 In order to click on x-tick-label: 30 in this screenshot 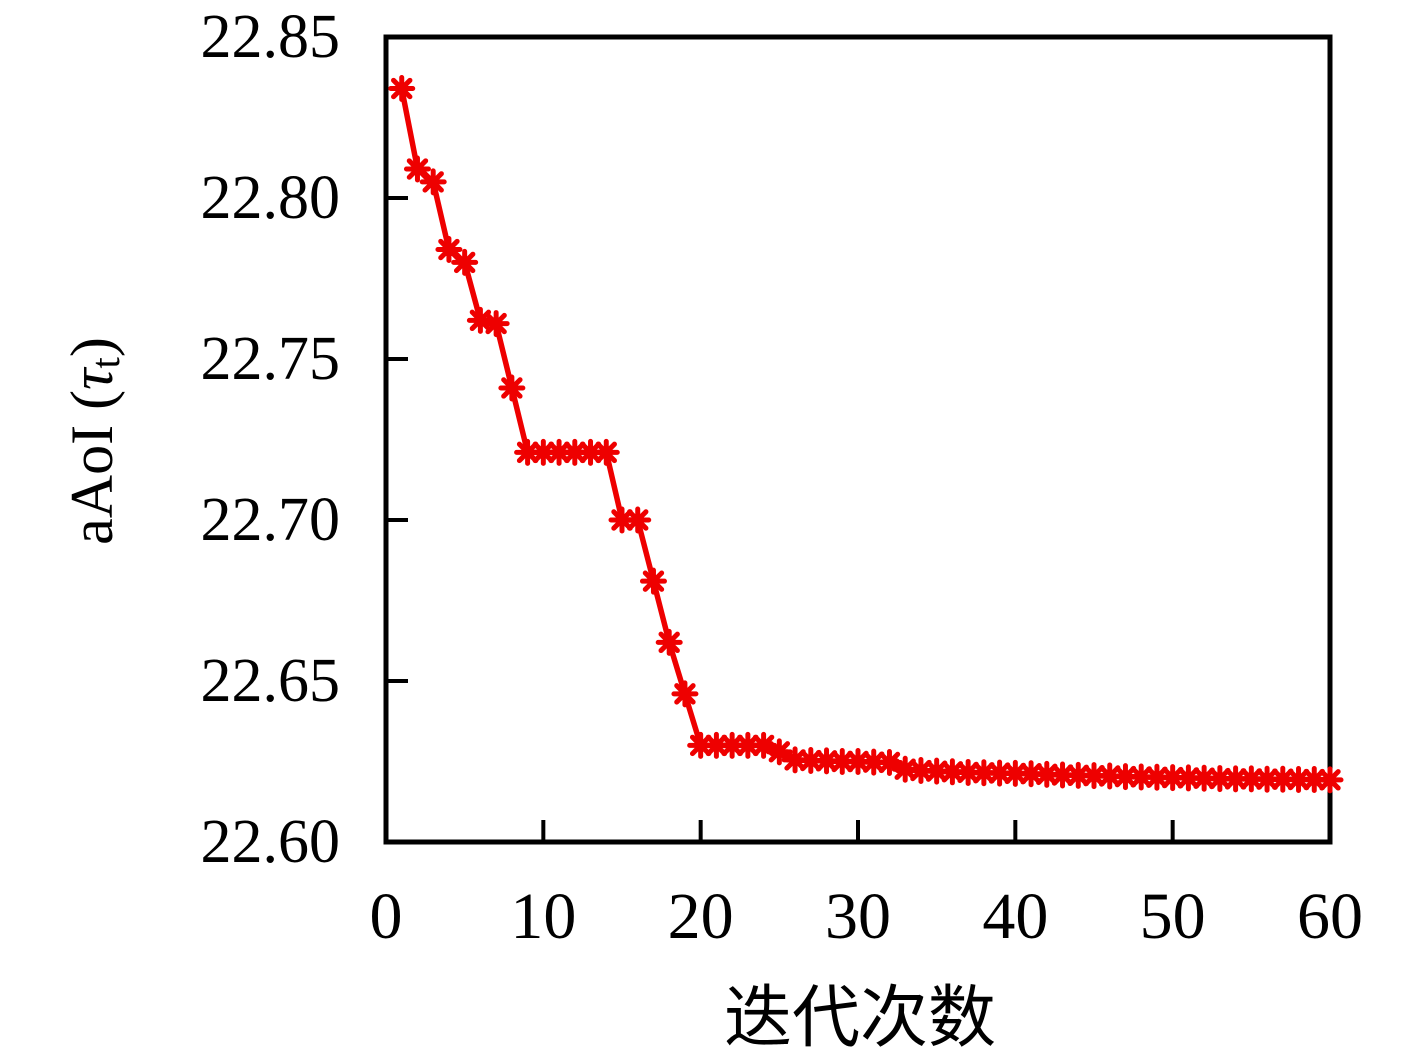, I will do `click(858, 916)`.